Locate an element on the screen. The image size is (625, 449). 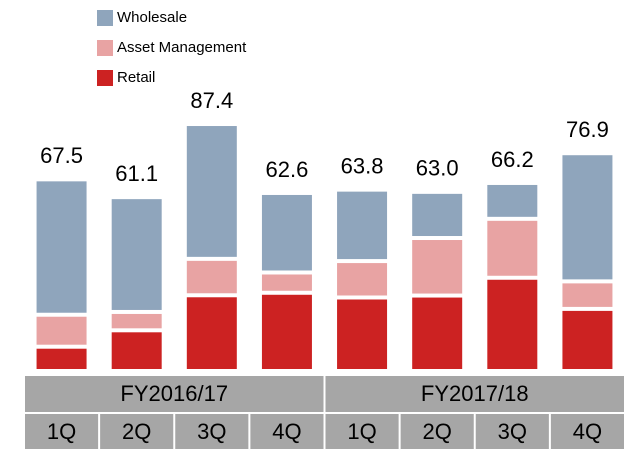
group-label: FY2016/17 is located at coordinates (174, 393).